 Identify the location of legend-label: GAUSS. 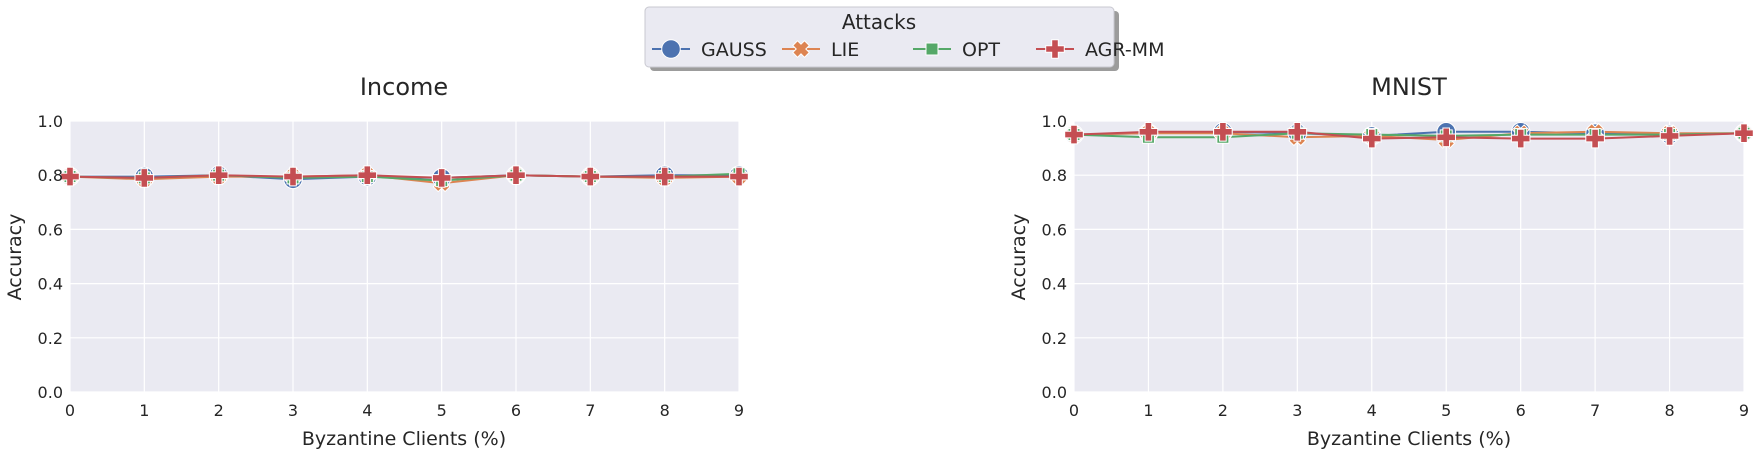
(734, 50).